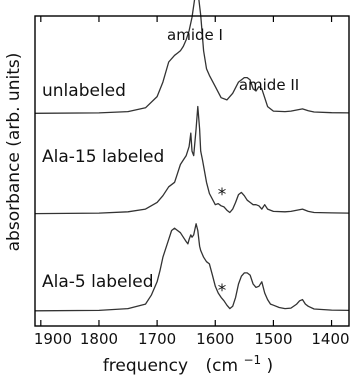 This screenshot has width=353, height=376. I want to click on series-label-ala-5-labeled: Ala-5 labeled, so click(98, 282).